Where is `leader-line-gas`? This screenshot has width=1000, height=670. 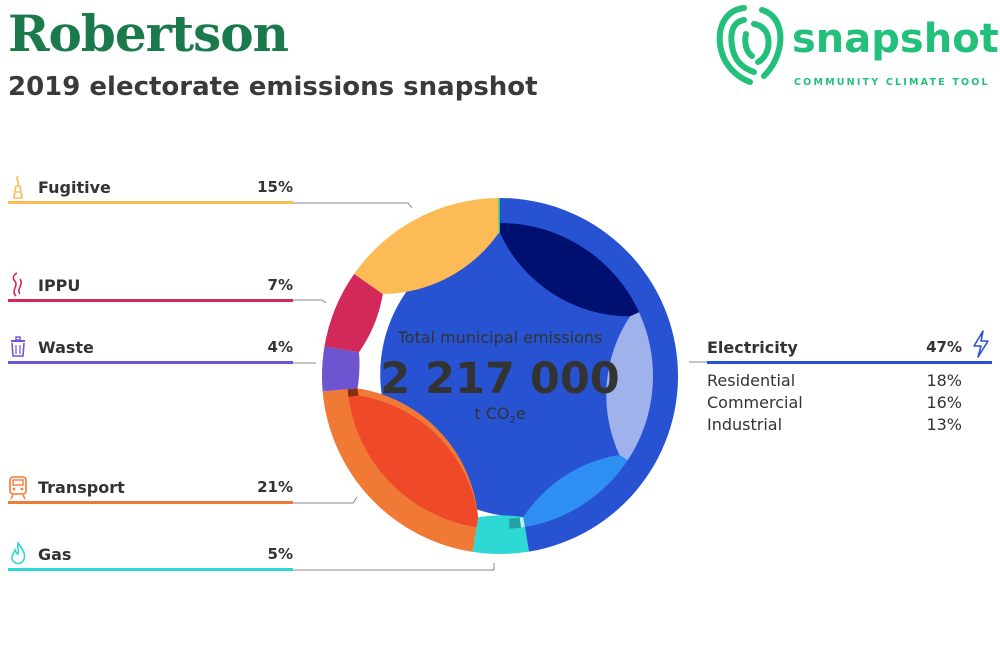 leader-line-gas is located at coordinates (394, 567).